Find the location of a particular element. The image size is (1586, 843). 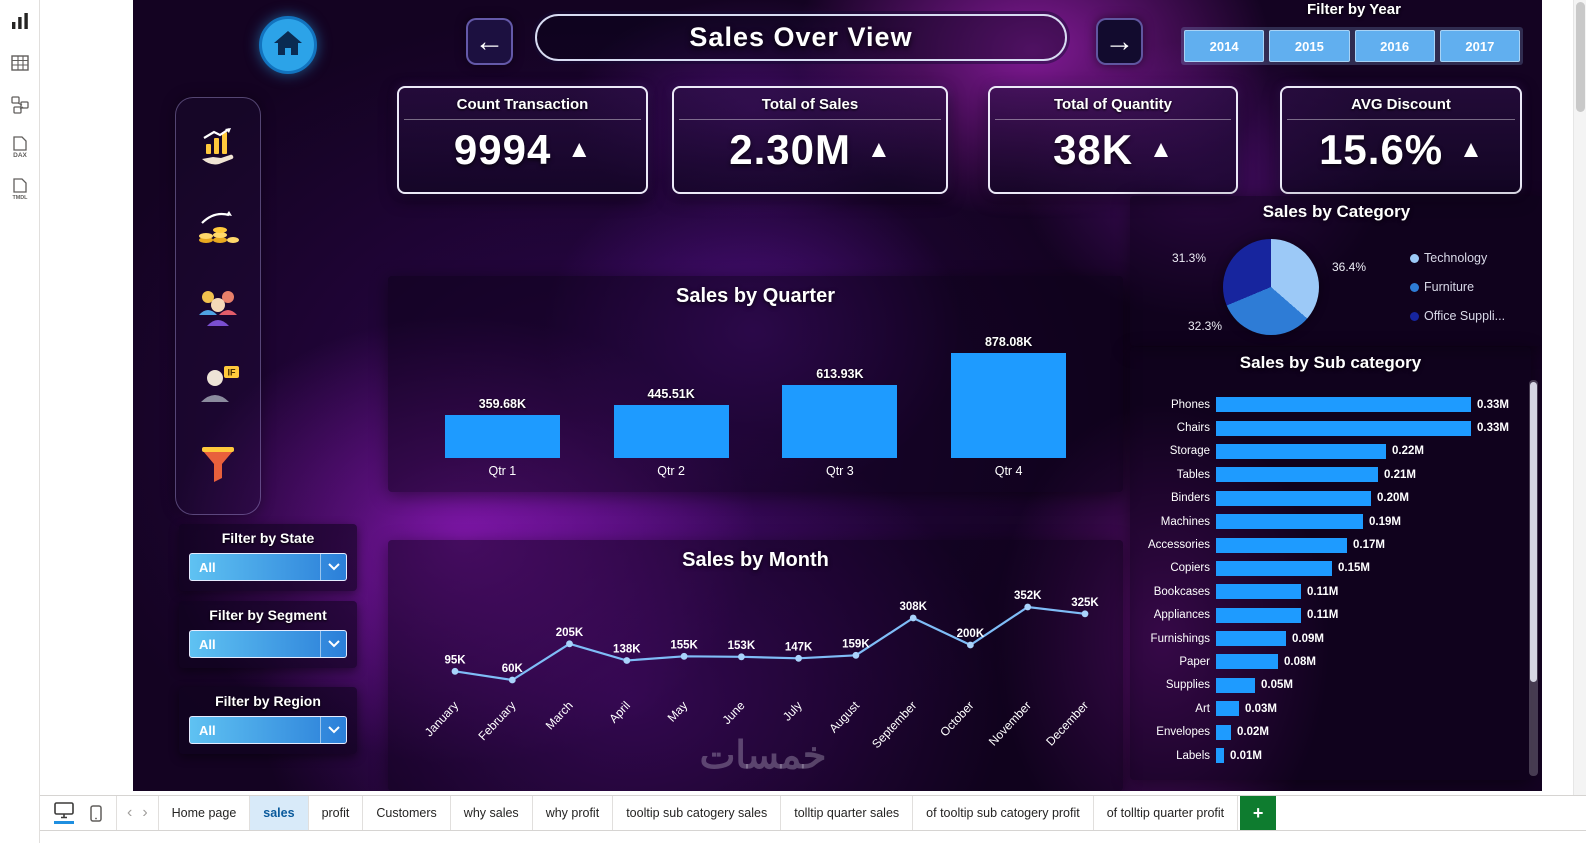

kpi-value: 2.30M is located at coordinates (790, 149).